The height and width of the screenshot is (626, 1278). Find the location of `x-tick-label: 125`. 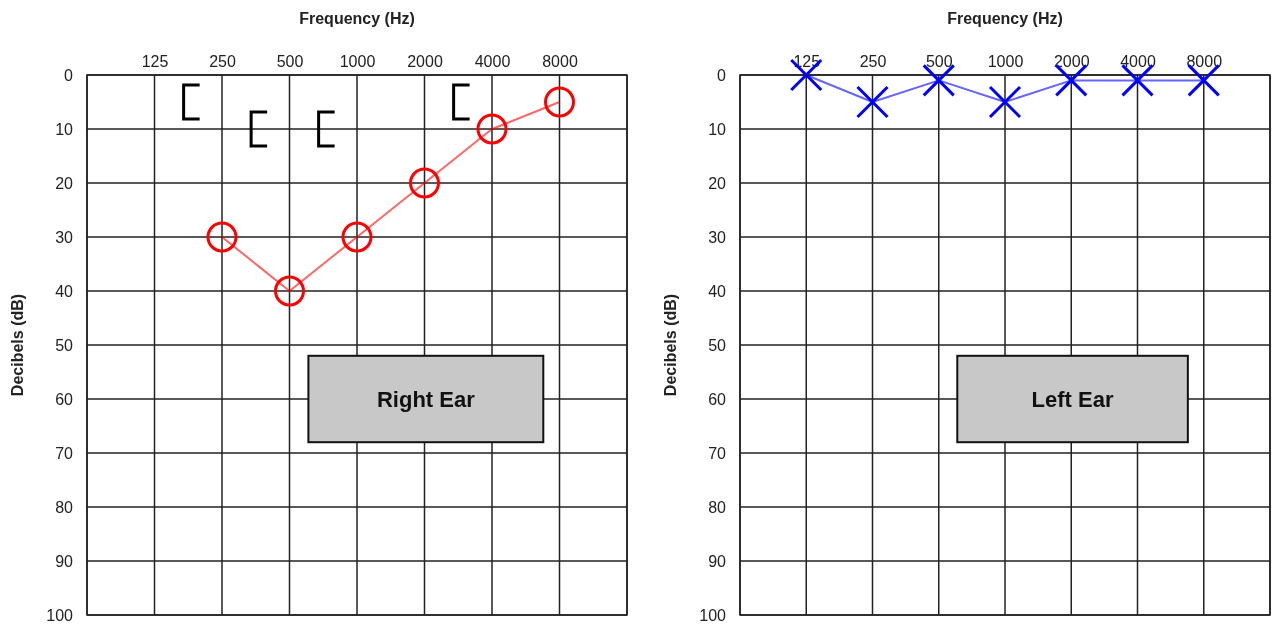

x-tick-label: 125 is located at coordinates (155, 61).